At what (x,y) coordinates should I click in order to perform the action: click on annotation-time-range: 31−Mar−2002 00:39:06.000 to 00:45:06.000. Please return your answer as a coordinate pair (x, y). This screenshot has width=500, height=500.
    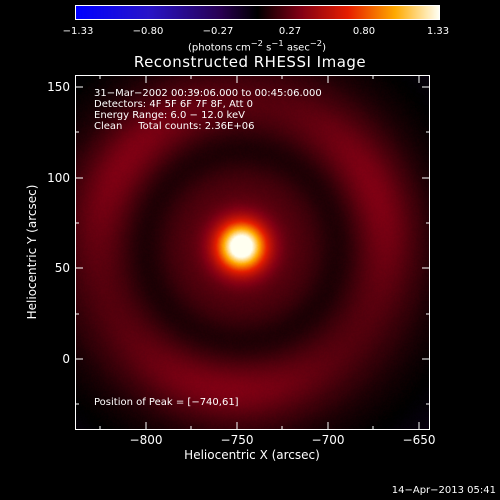
    Looking at the image, I should click on (208, 93).